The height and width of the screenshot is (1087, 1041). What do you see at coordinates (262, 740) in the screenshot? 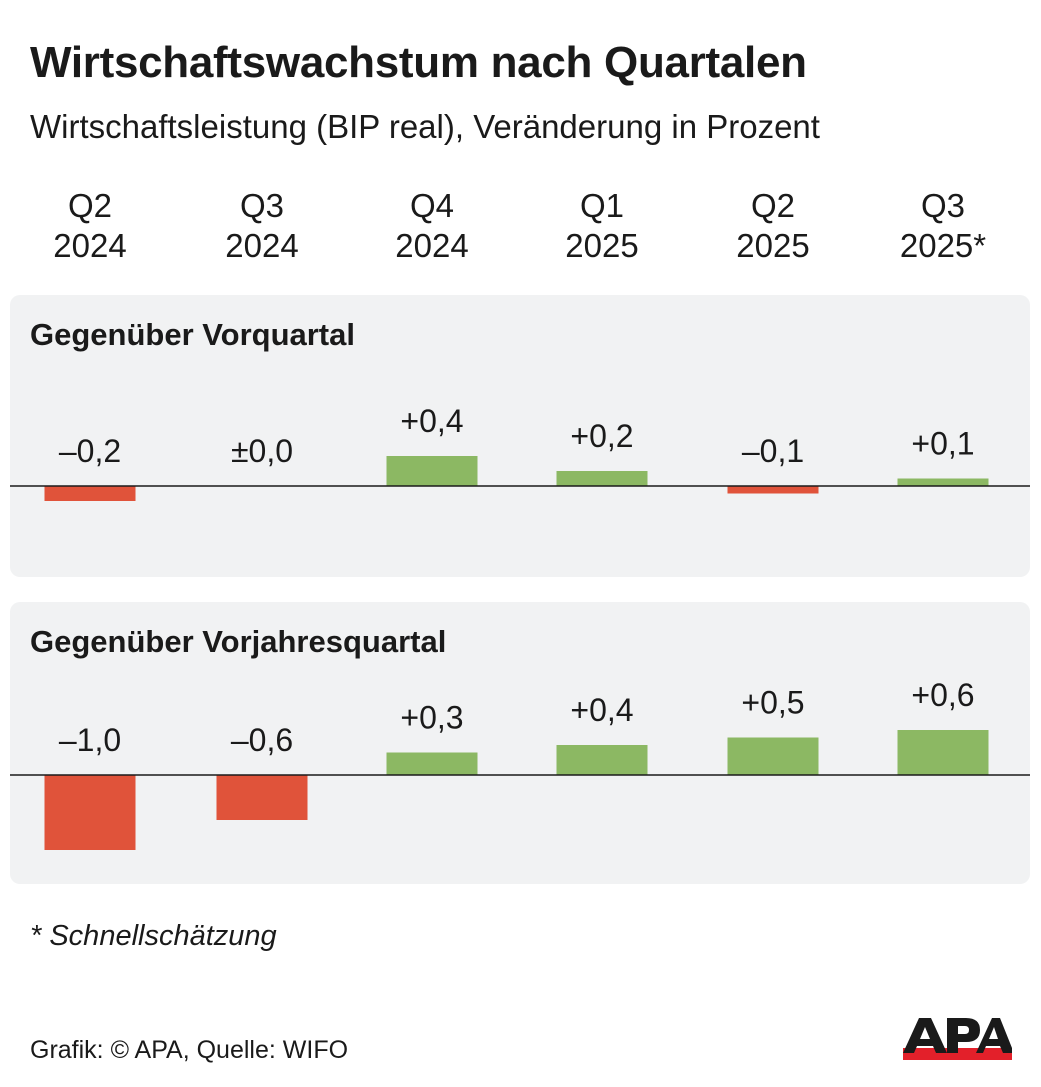
I see `data-label: –0,6` at bounding box center [262, 740].